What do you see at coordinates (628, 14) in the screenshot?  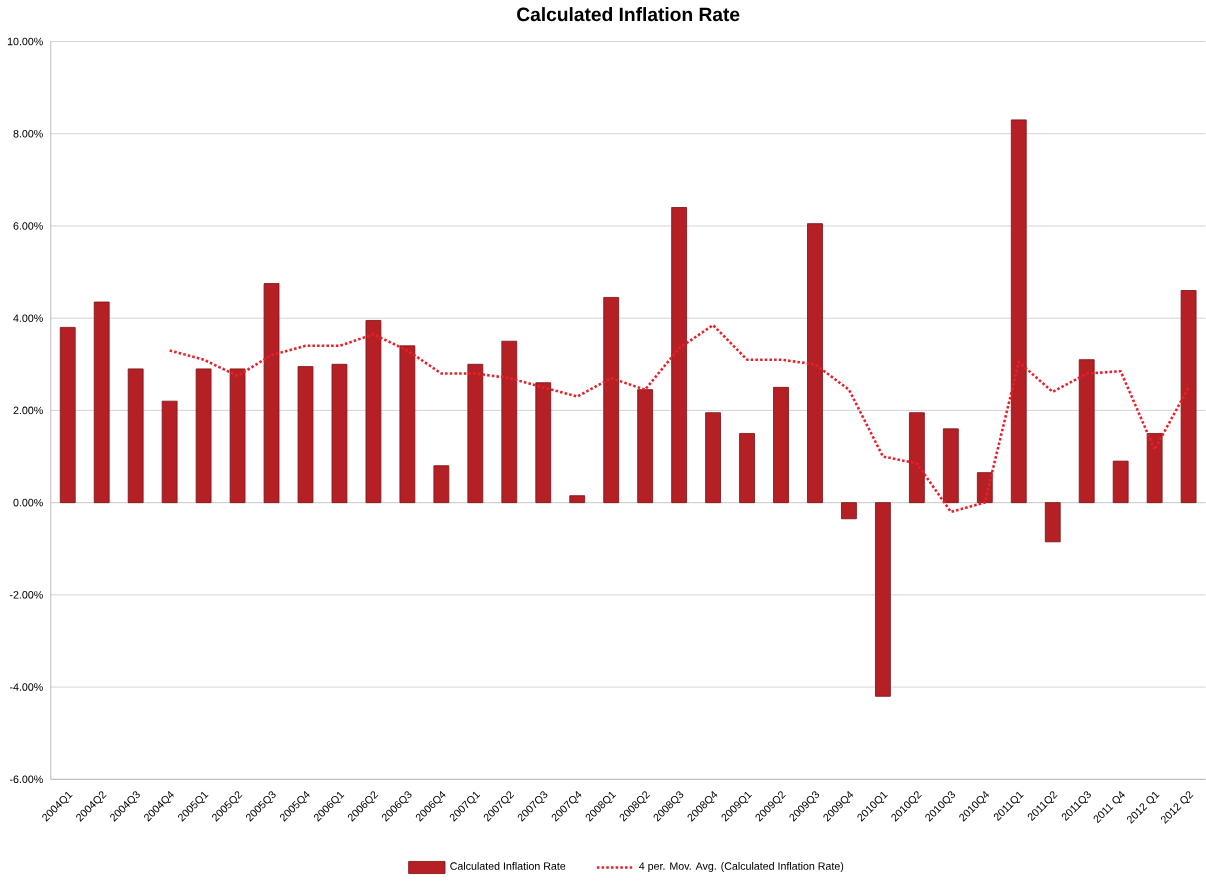 I see `chart-title: Calculated Inflation Rate` at bounding box center [628, 14].